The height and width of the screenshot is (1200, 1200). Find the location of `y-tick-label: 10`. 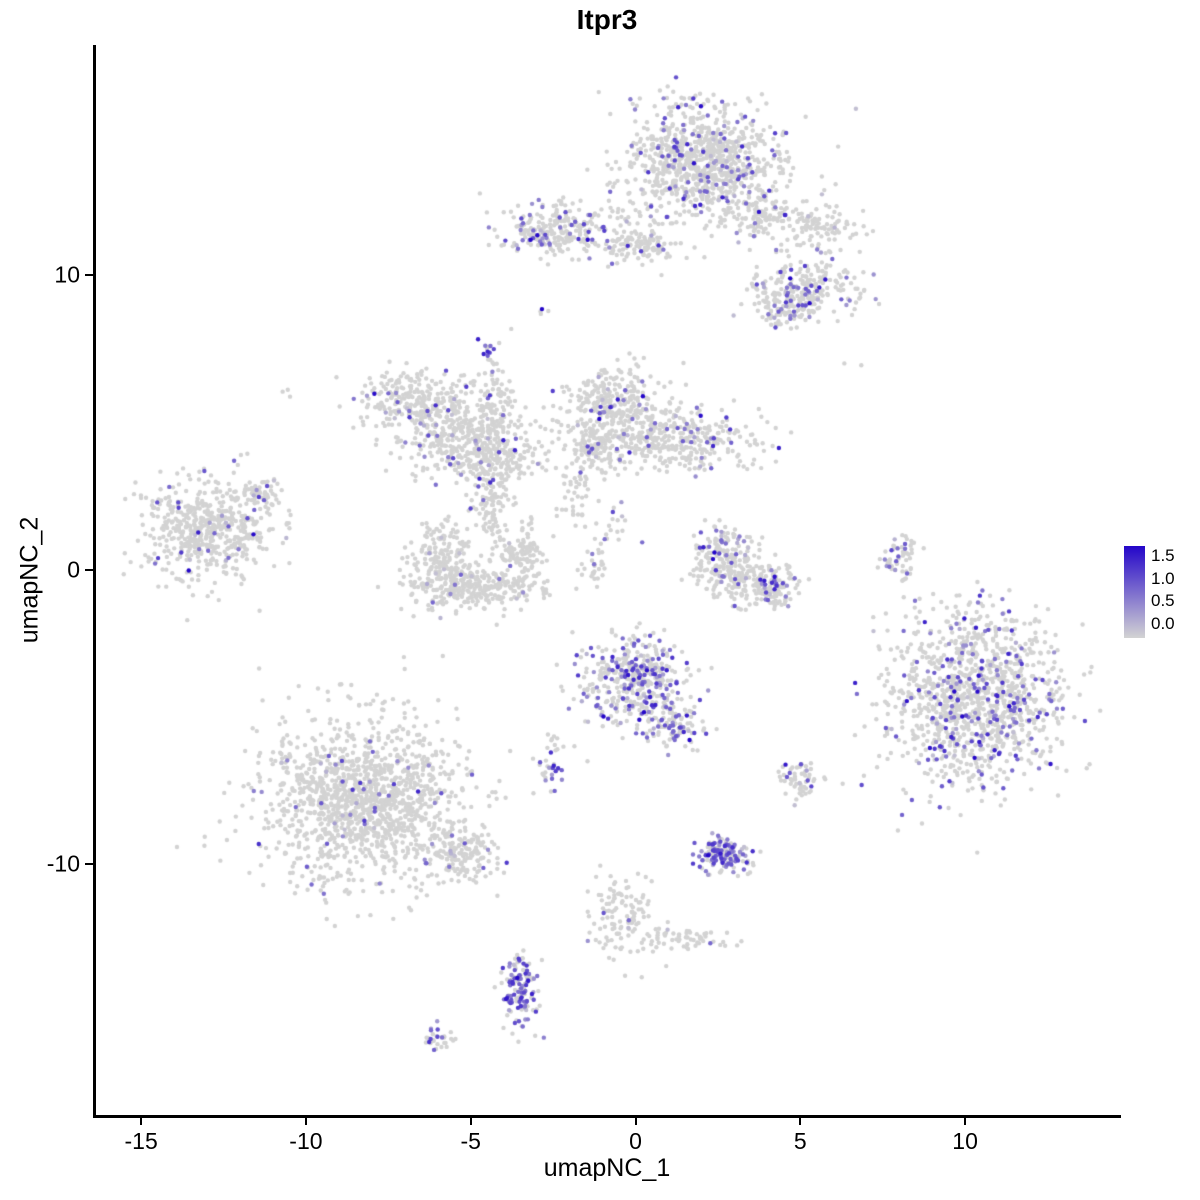

y-tick-label: 10 is located at coordinates (67, 274).